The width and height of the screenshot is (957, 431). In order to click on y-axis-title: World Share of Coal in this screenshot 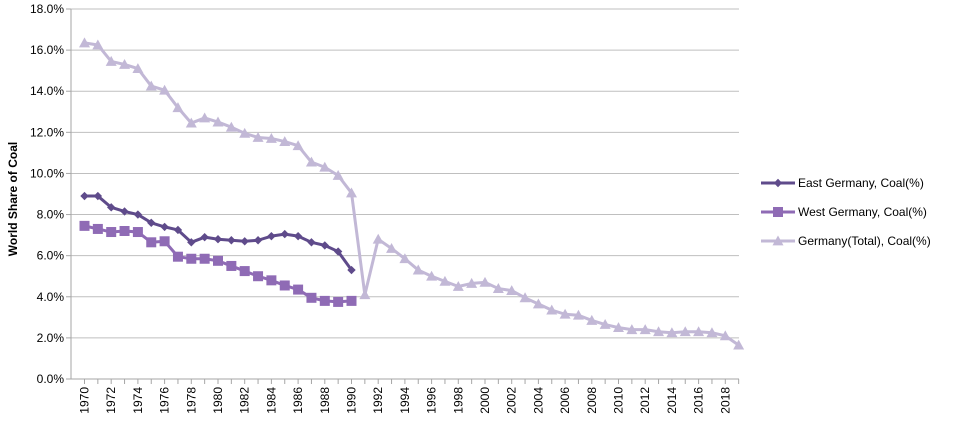, I will do `click(13, 199)`.